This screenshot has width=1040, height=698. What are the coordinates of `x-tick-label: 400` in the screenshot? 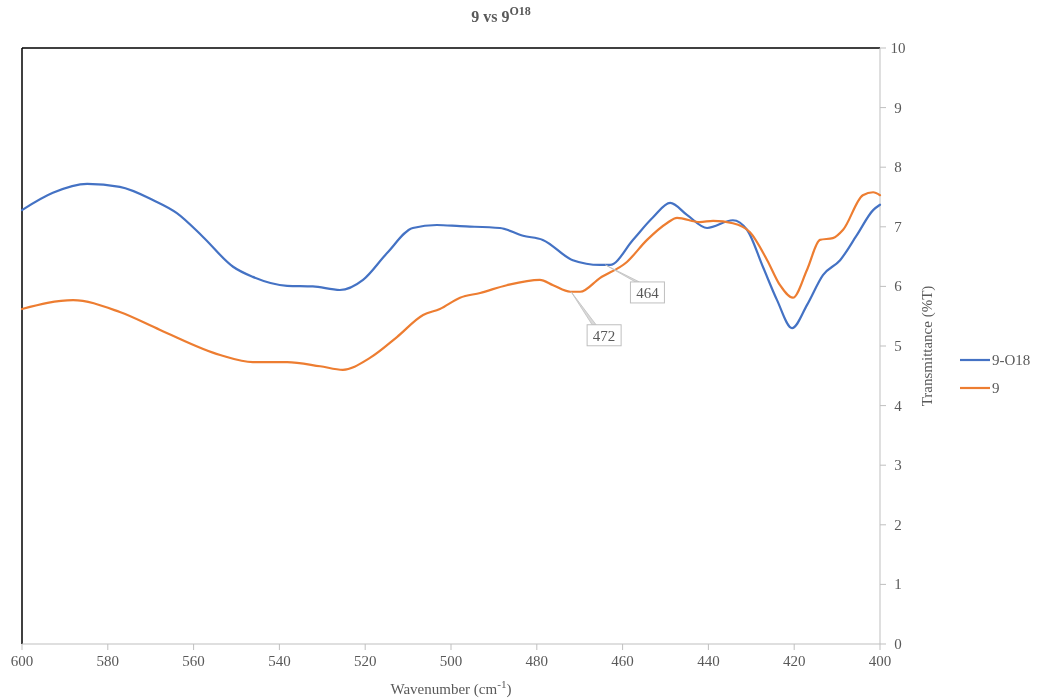 It's located at (880, 661).